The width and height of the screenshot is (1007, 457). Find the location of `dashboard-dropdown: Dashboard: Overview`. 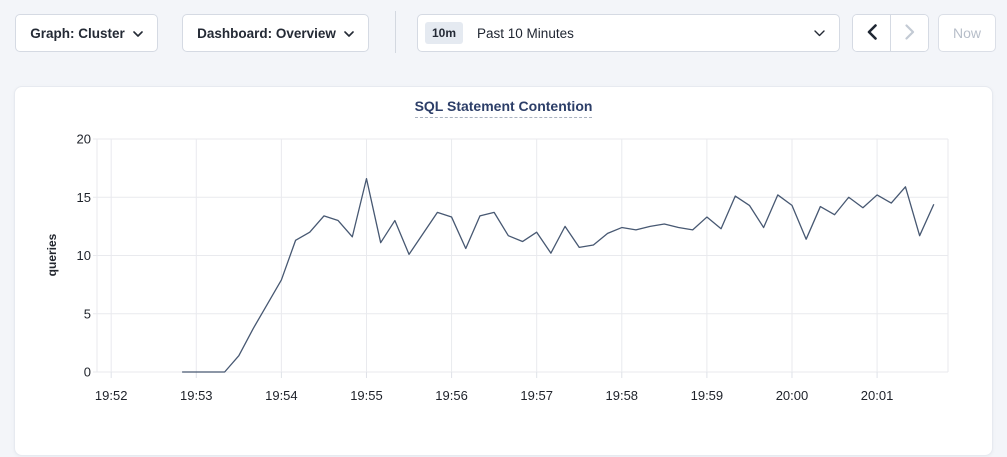

dashboard-dropdown: Dashboard: Overview is located at coordinates (275, 33).